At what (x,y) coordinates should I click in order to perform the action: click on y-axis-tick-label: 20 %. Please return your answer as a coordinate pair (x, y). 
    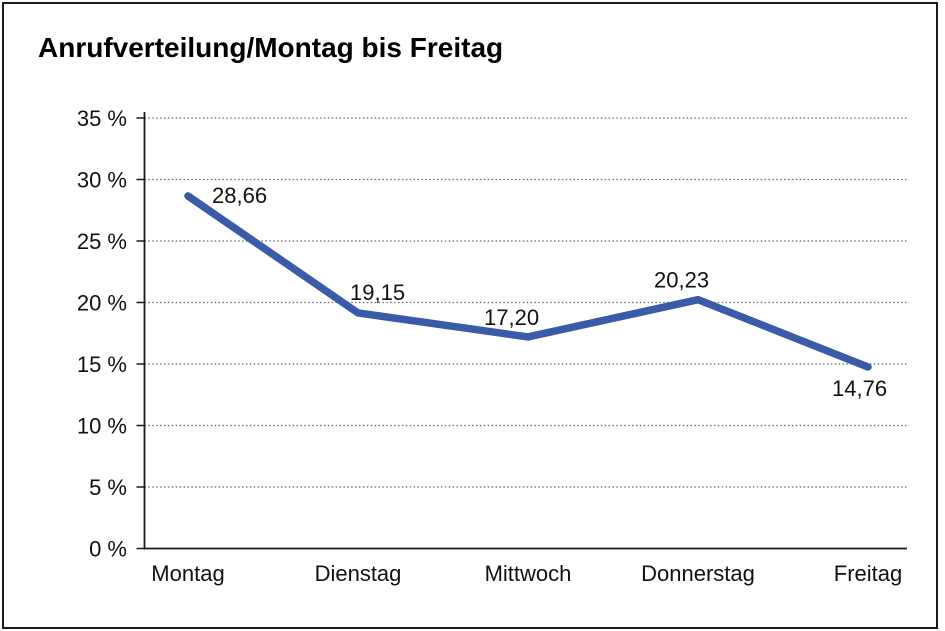
    Looking at the image, I should click on (102, 303).